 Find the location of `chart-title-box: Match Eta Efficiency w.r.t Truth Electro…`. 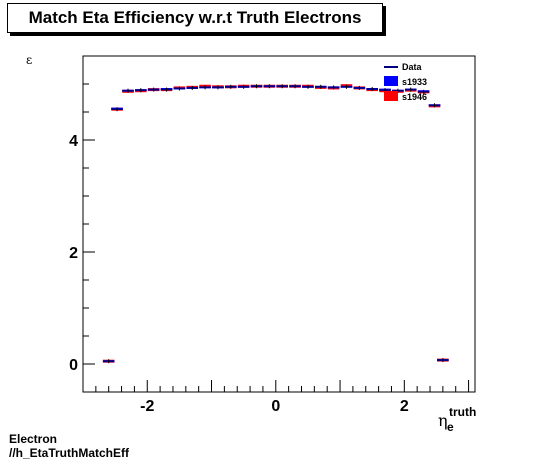

chart-title-box: Match Eta Efficiency w.r.t Truth Electro… is located at coordinates (195, 18).